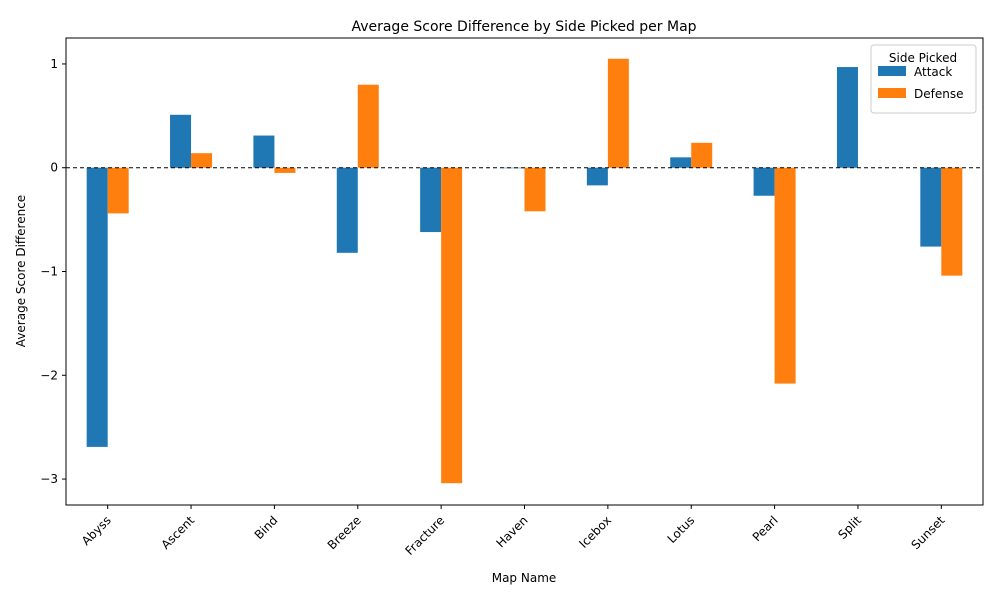  I want to click on bar-attack-icebox, so click(597, 176).